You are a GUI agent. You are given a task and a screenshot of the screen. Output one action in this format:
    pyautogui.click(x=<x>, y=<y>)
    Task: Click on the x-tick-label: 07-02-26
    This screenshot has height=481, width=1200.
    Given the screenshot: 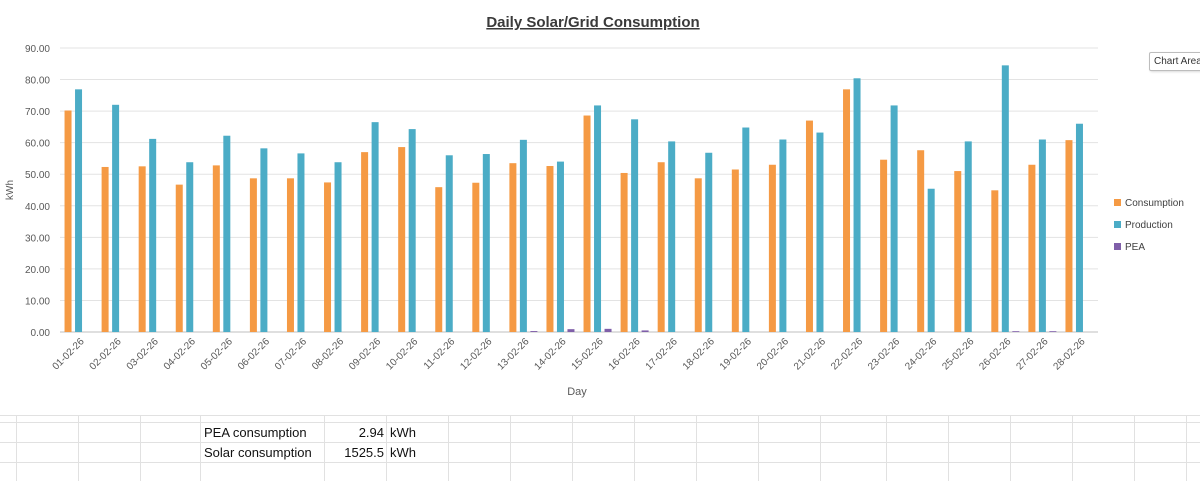 What is the action you would take?
    pyautogui.click(x=291, y=354)
    